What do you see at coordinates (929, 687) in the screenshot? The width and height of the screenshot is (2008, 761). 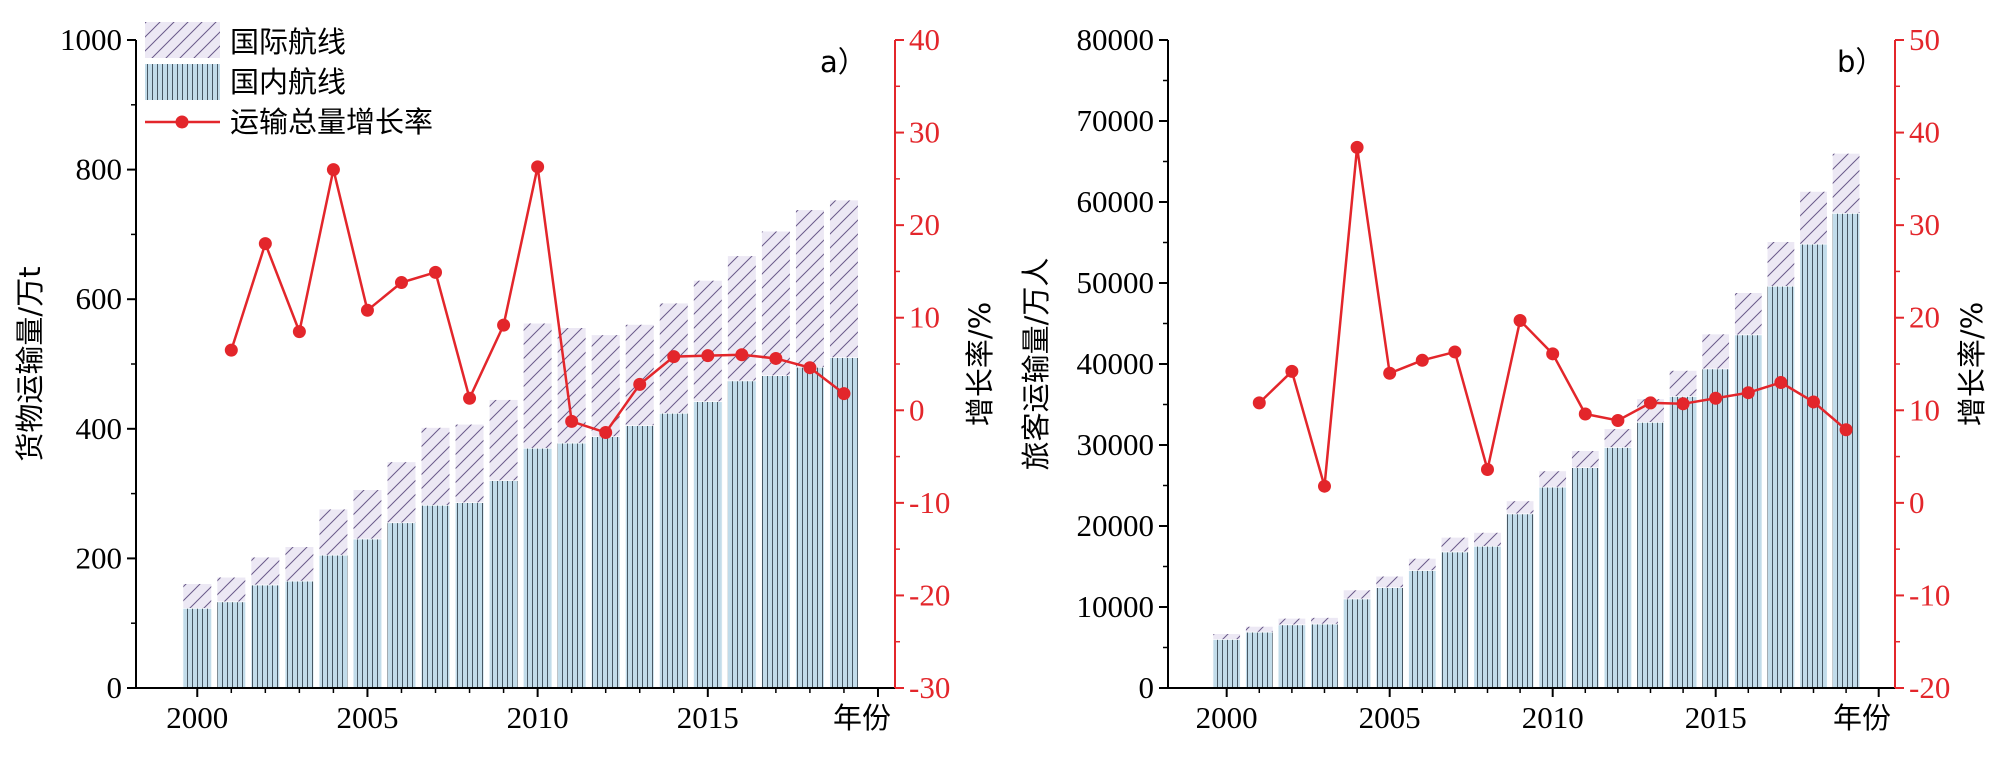 I see `y2-tick-label: -30` at bounding box center [929, 687].